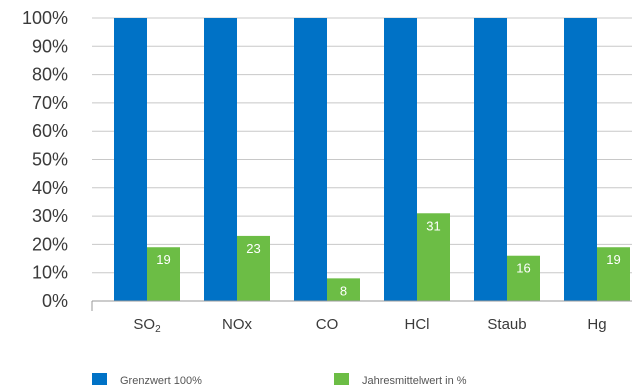 The width and height of the screenshot is (640, 389). I want to click on x-tick-label-4: Staub, so click(506, 324).